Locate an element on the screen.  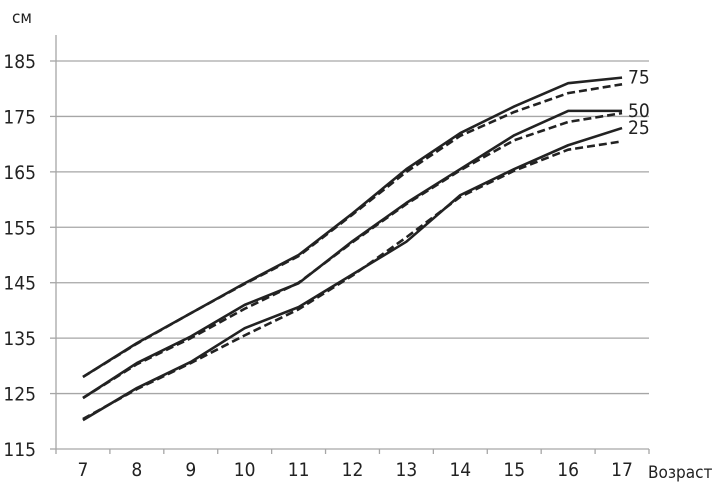
y-tick-label: 165 is located at coordinates (19, 173).